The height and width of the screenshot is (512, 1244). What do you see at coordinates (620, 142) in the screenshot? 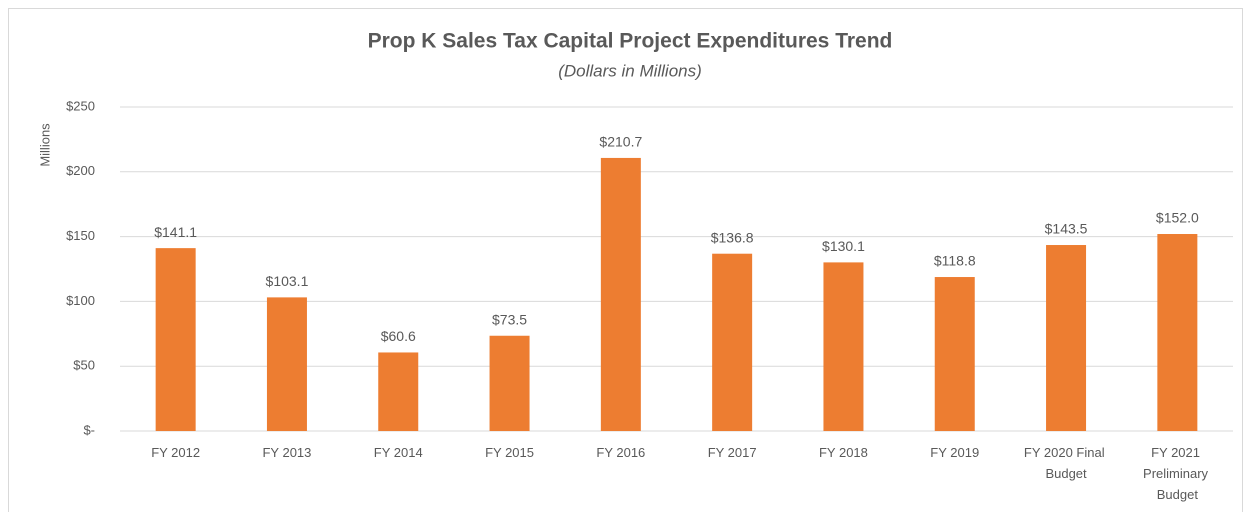
I see `data-label: $210.7` at bounding box center [620, 142].